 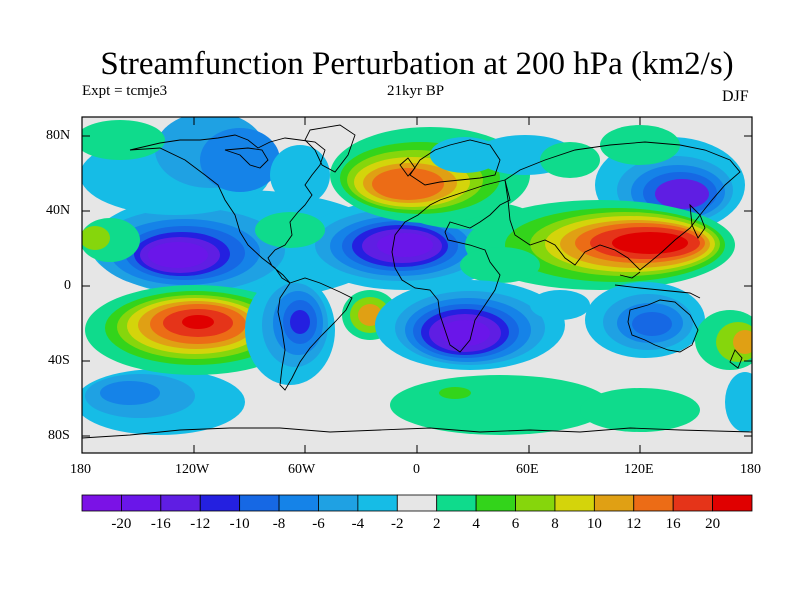 I want to click on arctic-negative, so click(x=206, y=166).